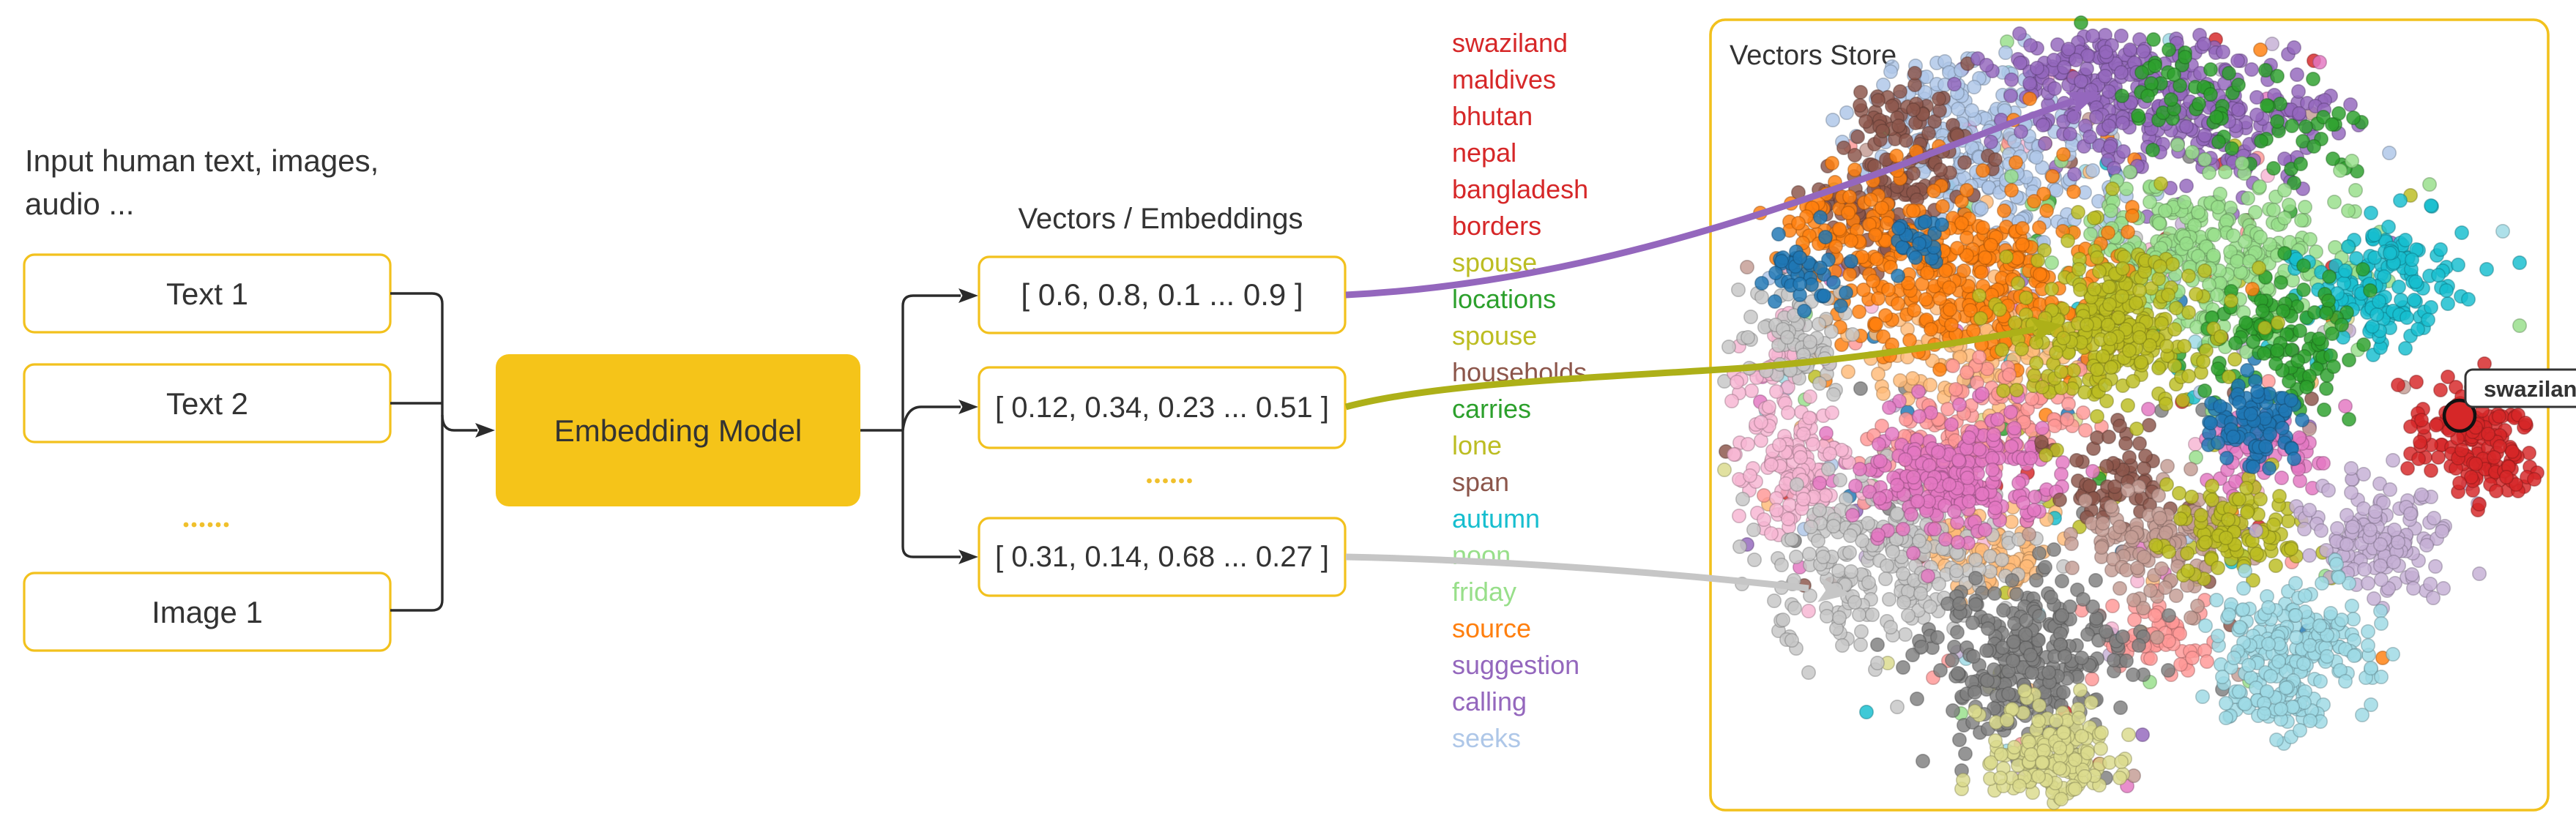 The width and height of the screenshot is (2576, 835). What do you see at coordinates (207, 294) in the screenshot?
I see `svg-text: Text 1` at bounding box center [207, 294].